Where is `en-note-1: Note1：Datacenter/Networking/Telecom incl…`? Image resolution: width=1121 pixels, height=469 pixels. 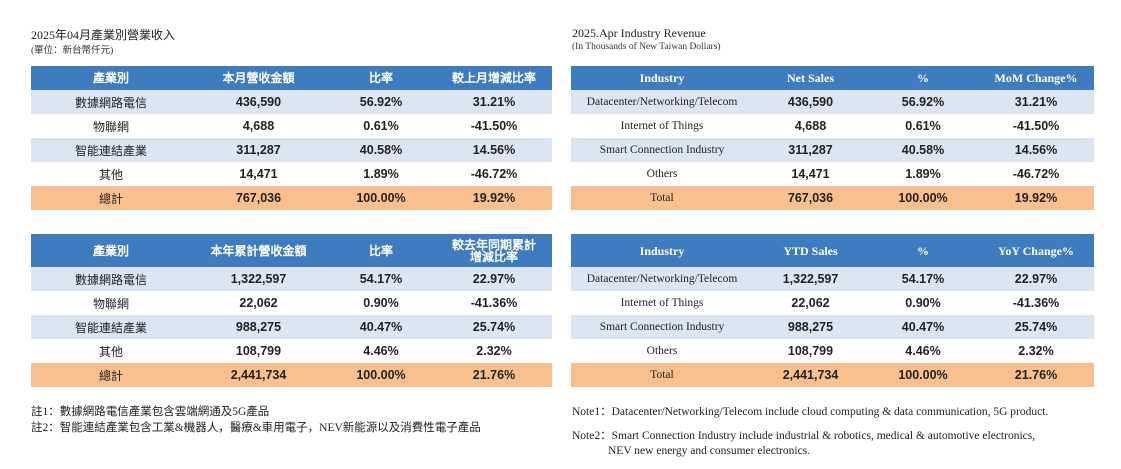 en-note-1: Note1：Datacenter/Networking/Telecom incl… is located at coordinates (810, 412).